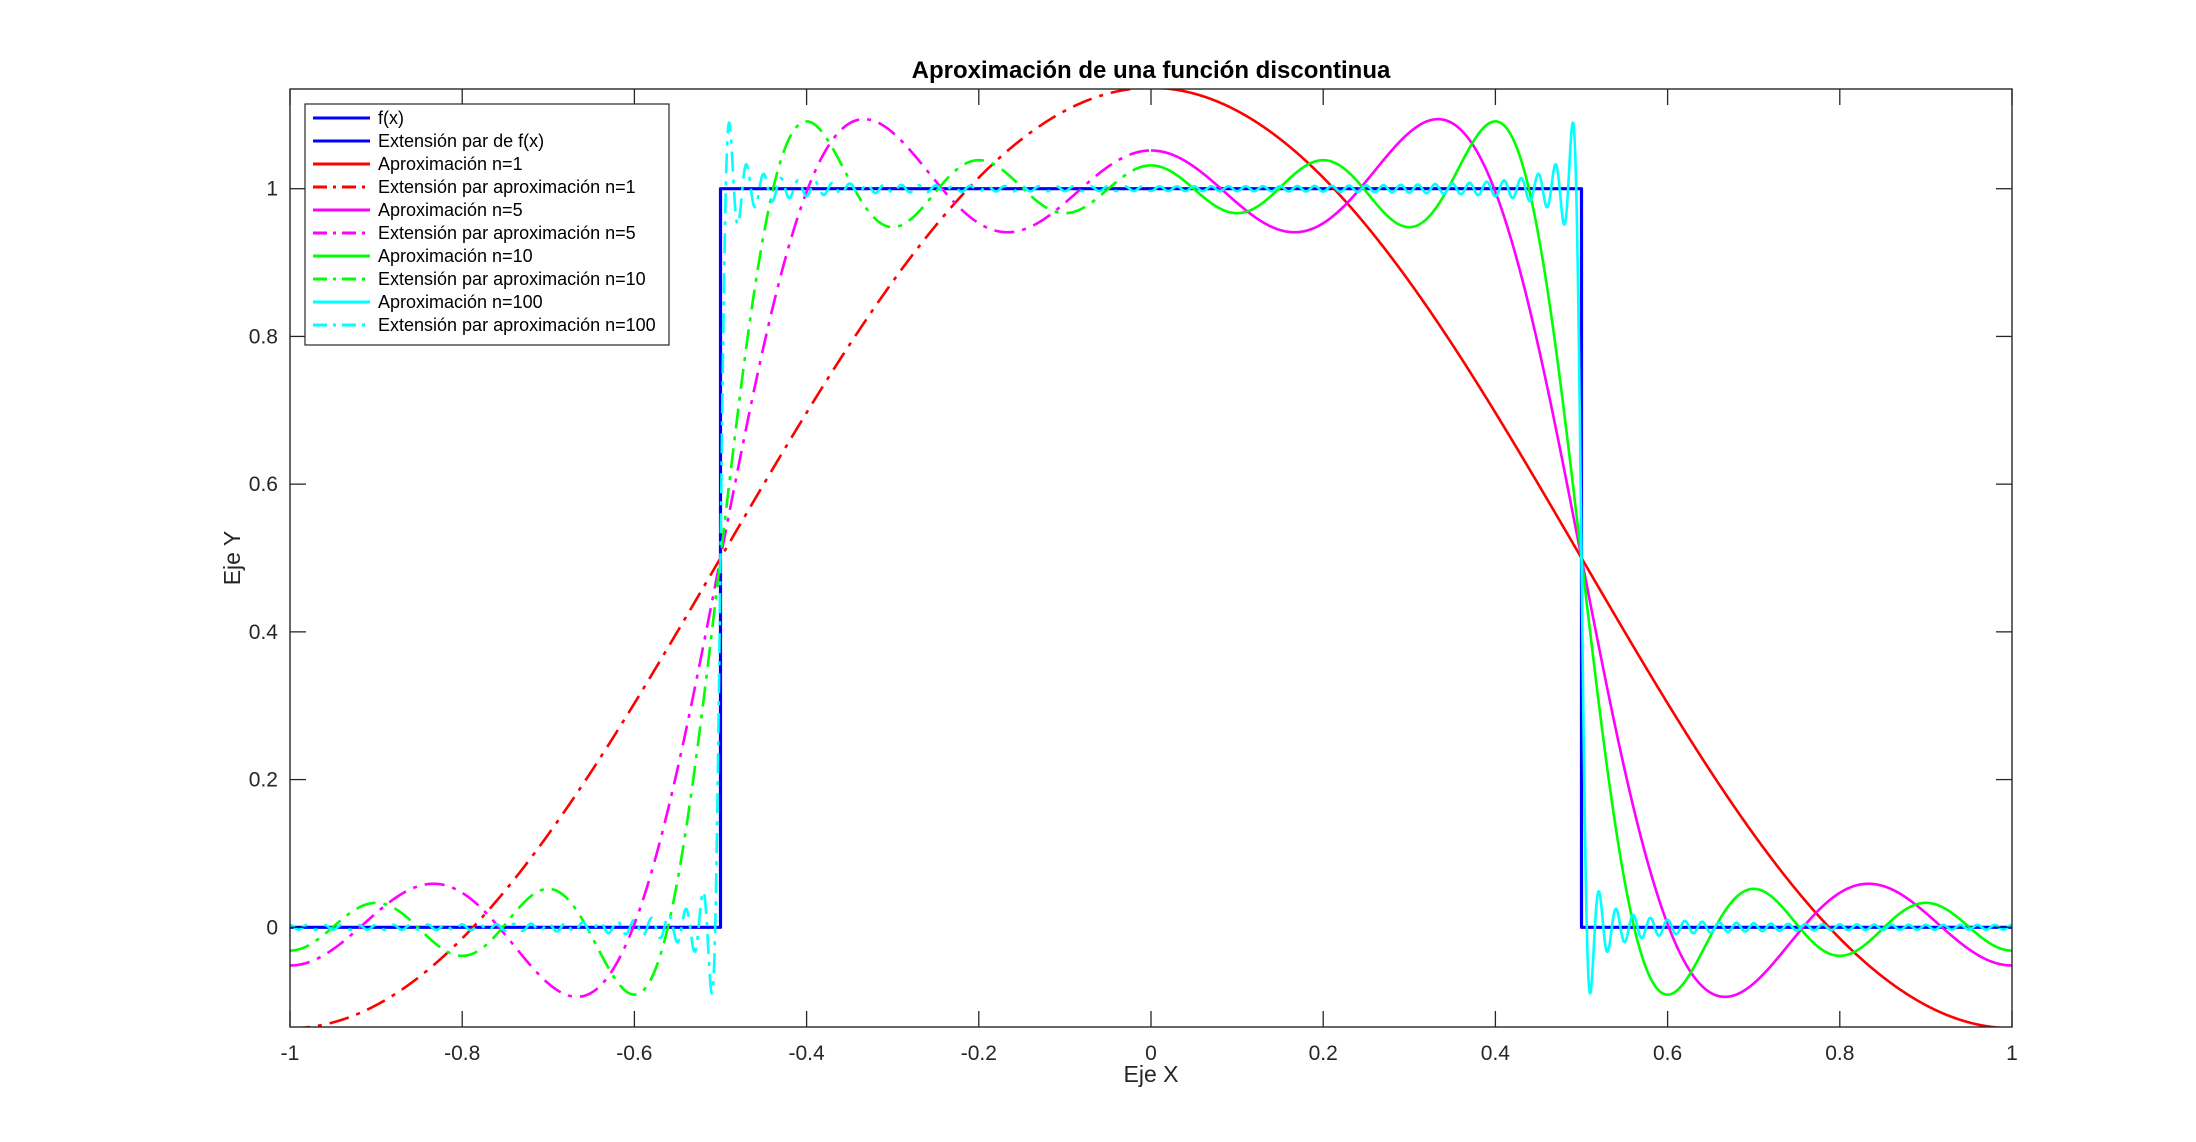 This screenshot has width=2196, height=1142. I want to click on x-tick-label: 0, so click(1151, 1053).